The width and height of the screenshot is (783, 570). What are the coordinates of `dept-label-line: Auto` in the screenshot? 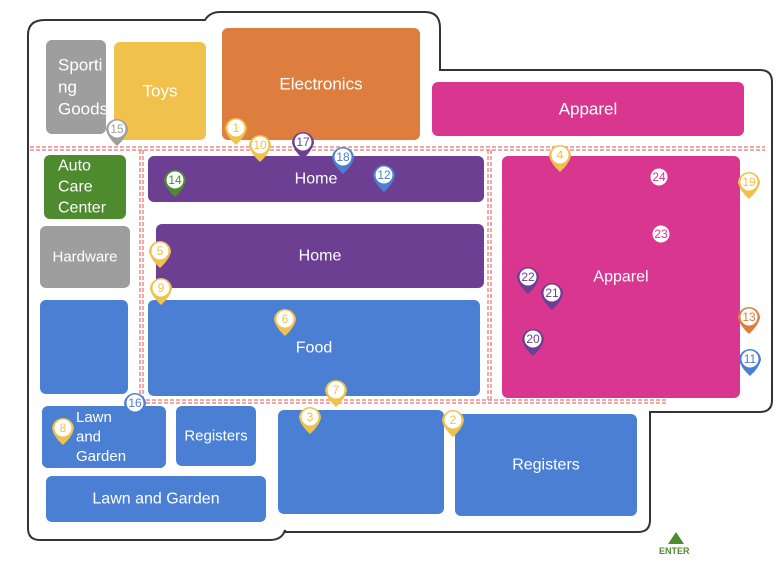 It's located at (74, 166).